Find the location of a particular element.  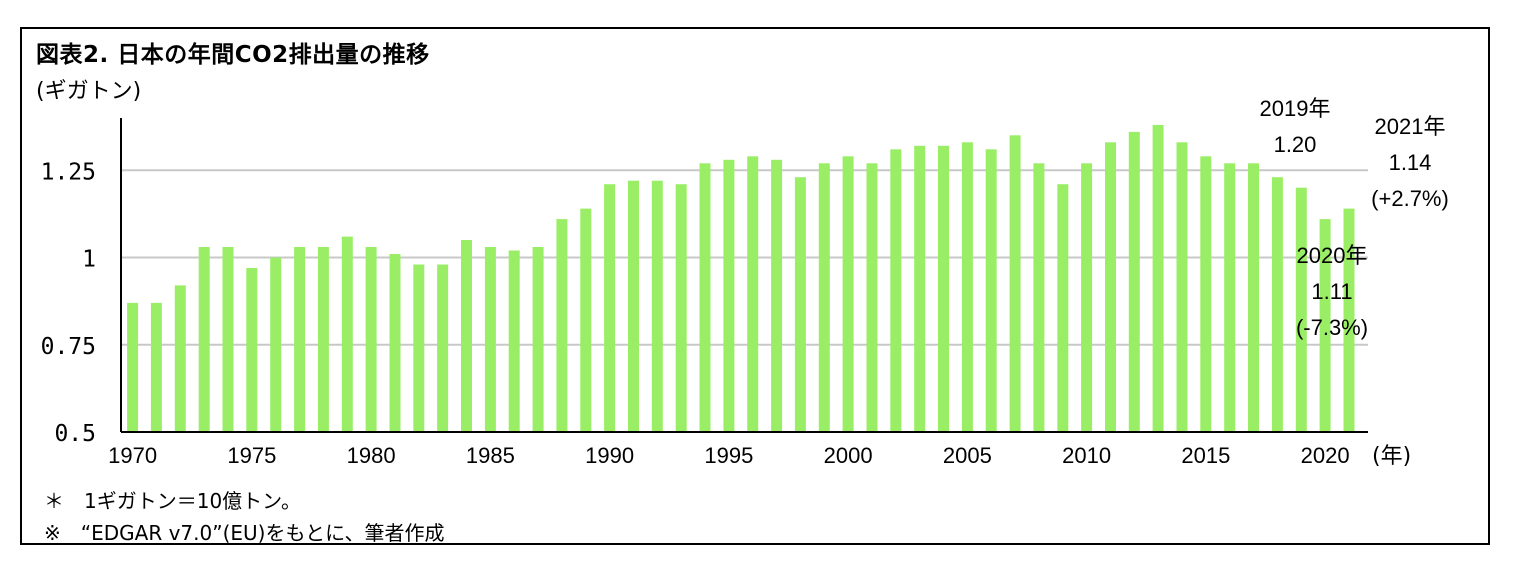

annotation-label: (-7.3%) is located at coordinates (1332, 327).